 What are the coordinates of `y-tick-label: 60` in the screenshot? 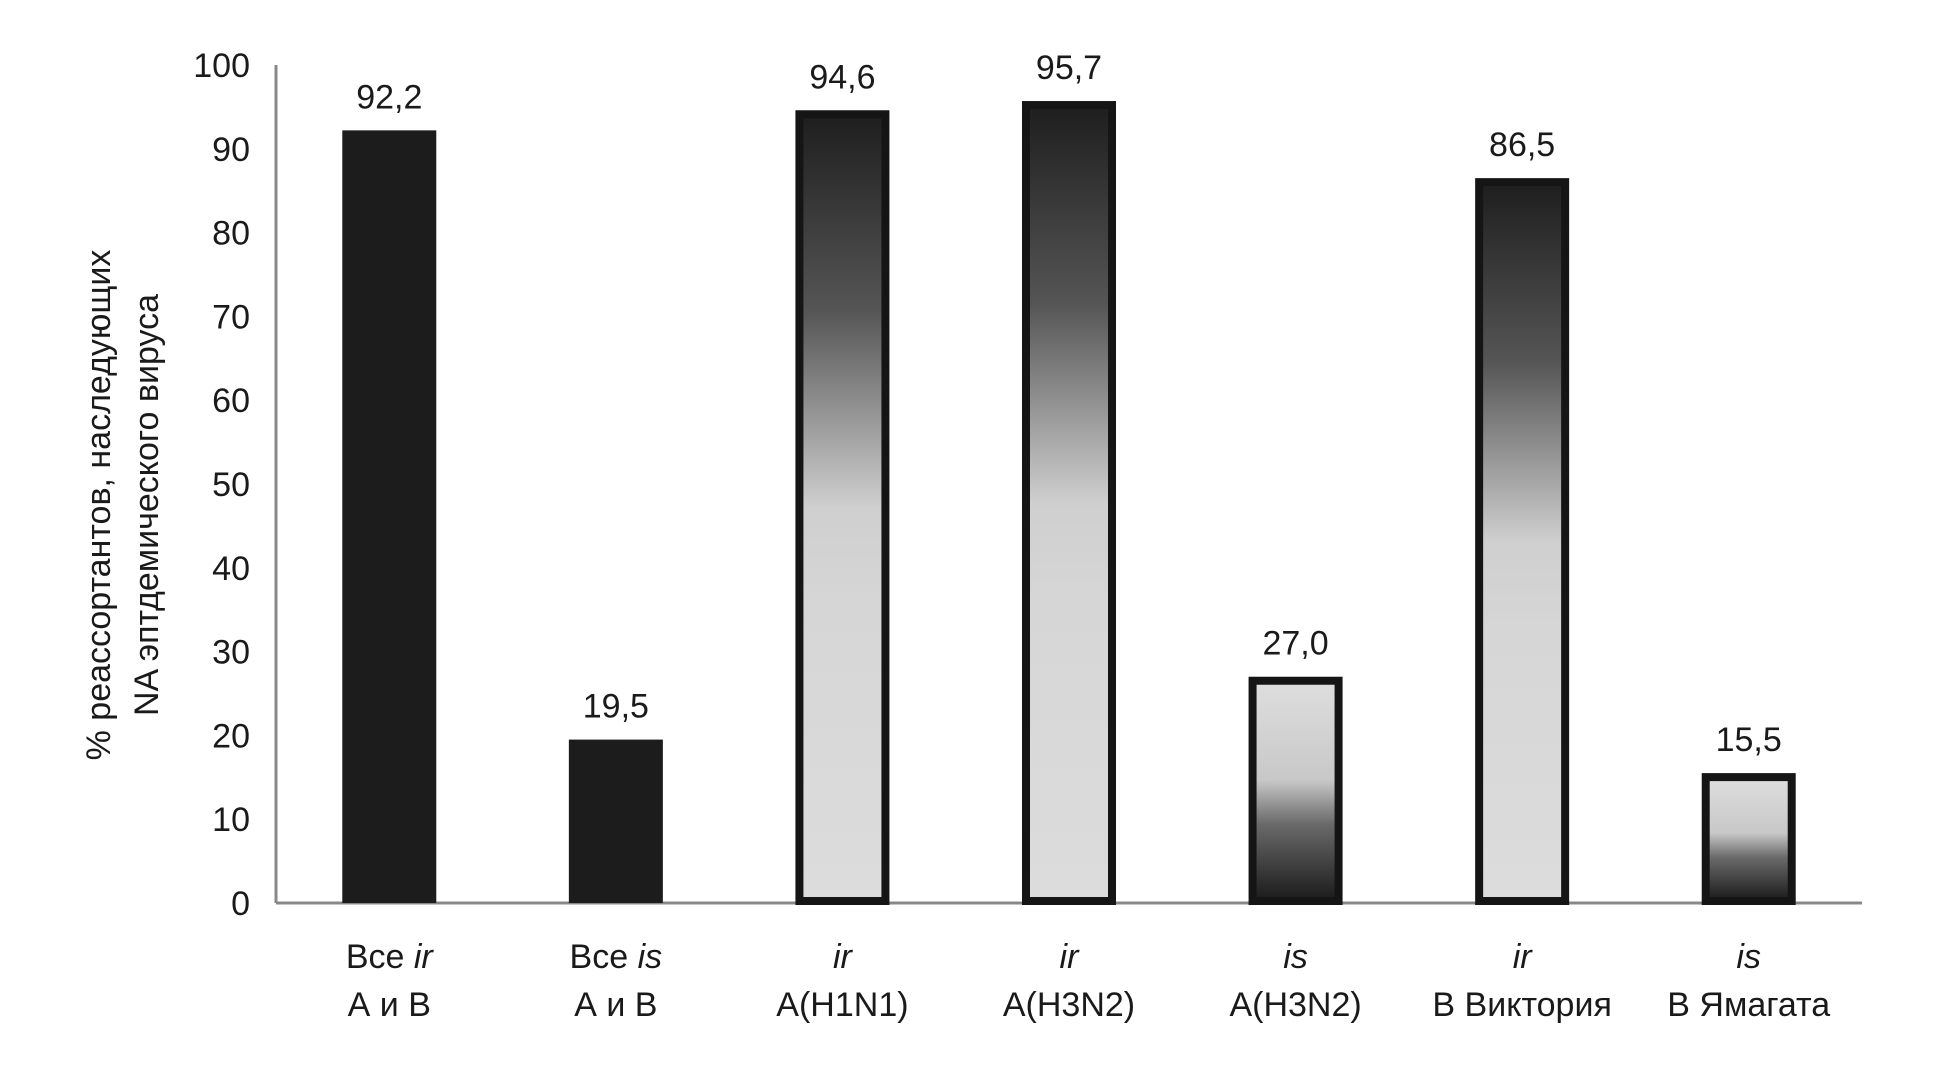 It's located at (231, 401).